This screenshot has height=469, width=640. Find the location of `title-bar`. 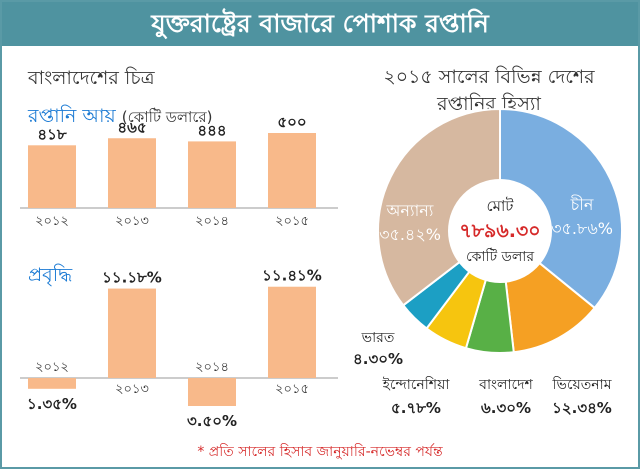

title-bar is located at coordinates (320, 24).